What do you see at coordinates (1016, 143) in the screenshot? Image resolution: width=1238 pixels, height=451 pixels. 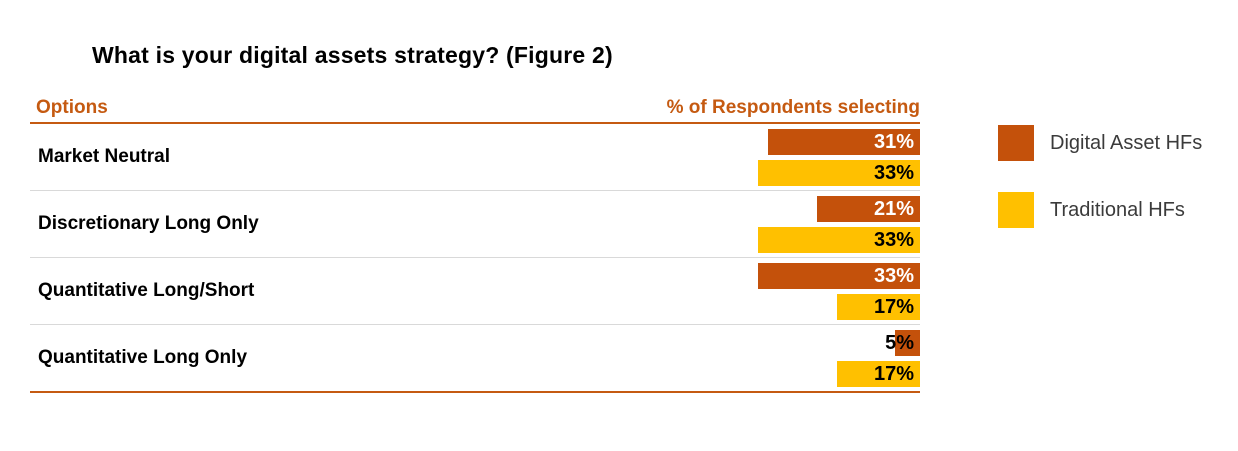 I see `legend-swatch-digital-asset-hfs-icon` at bounding box center [1016, 143].